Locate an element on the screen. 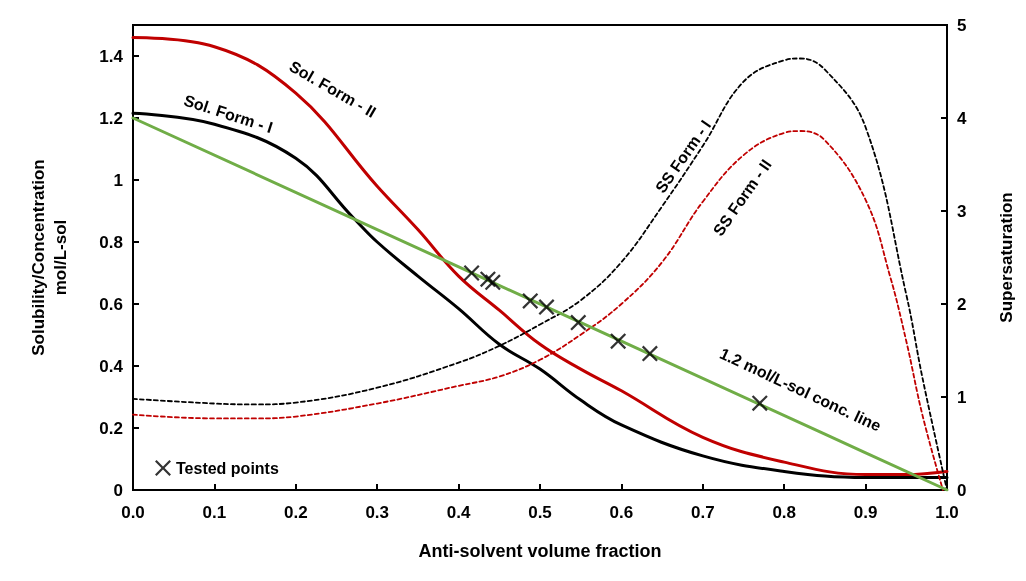 This screenshot has width=1026, height=581. x-tick-label: 0.1 is located at coordinates (214, 512).